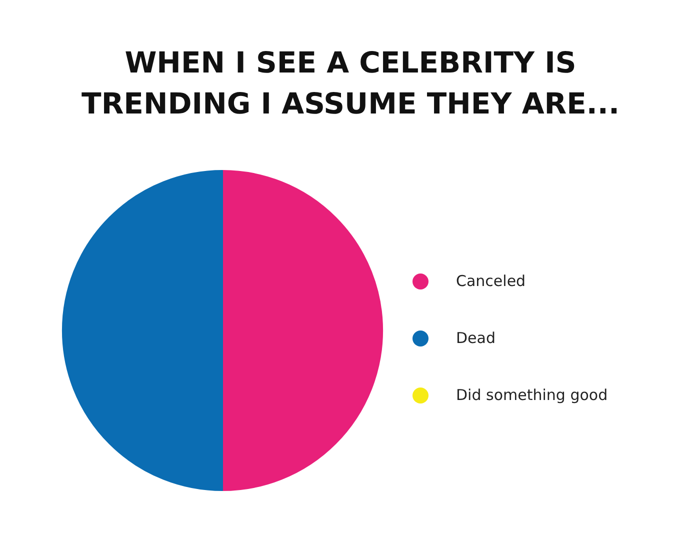  What do you see at coordinates (491, 281) in the screenshot?
I see `legend-label: Canceled` at bounding box center [491, 281].